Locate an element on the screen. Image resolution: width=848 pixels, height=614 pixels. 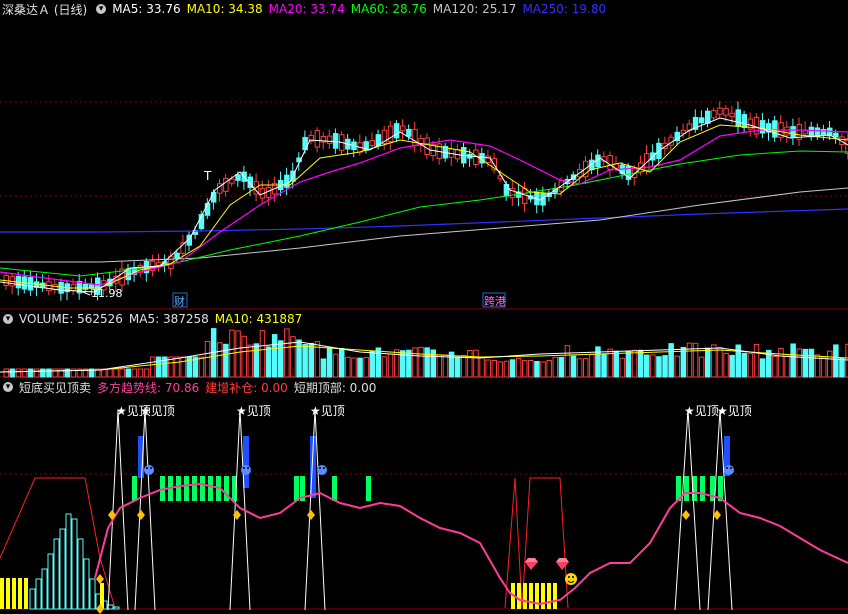
build-position-label: 建增补仓: 0.00 is located at coordinates (246, 387).